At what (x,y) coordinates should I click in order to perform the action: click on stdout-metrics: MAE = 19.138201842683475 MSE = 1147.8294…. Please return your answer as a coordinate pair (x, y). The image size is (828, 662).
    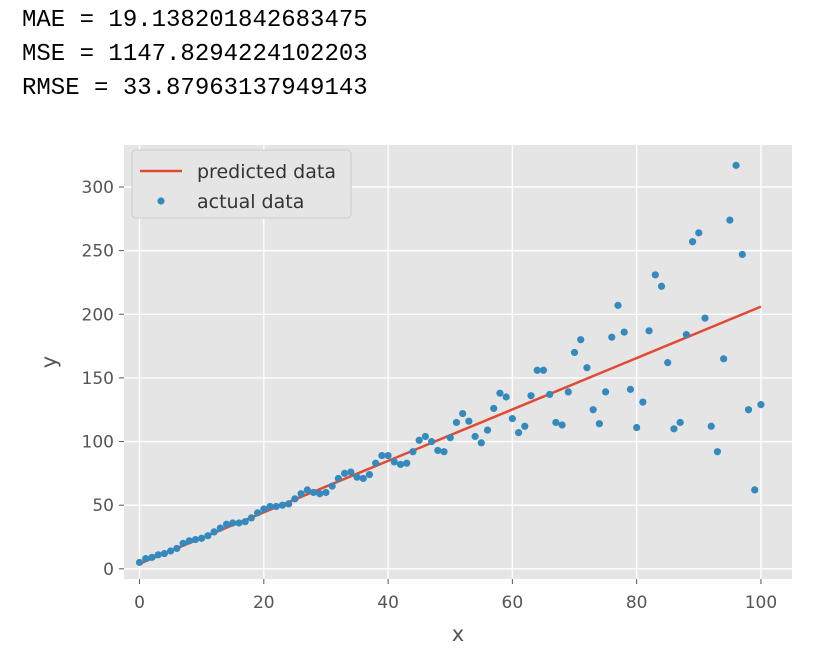
    Looking at the image, I should click on (195, 55).